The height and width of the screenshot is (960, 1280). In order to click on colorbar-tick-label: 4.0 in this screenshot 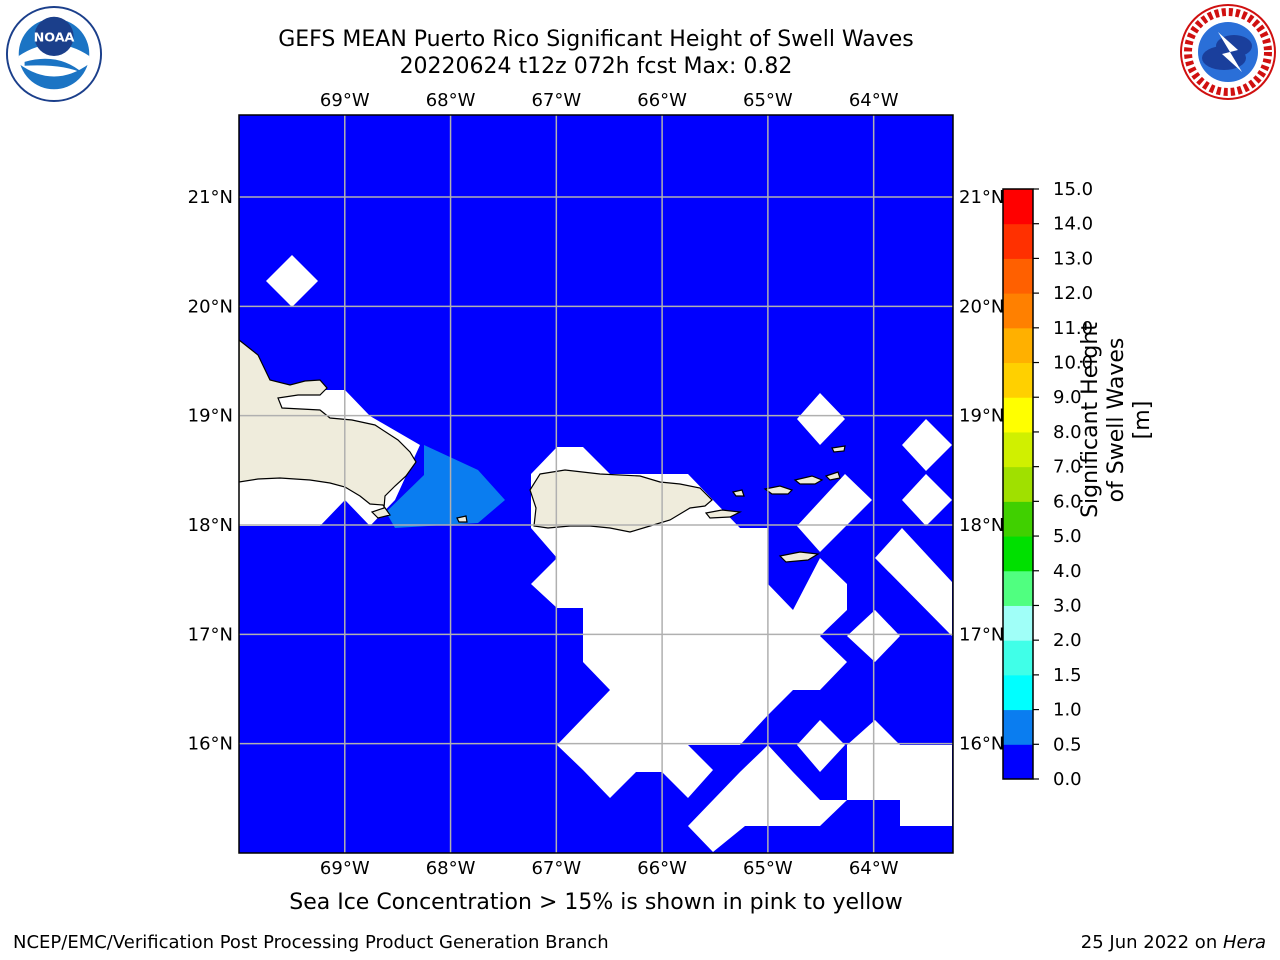, I will do `click(1067, 571)`.